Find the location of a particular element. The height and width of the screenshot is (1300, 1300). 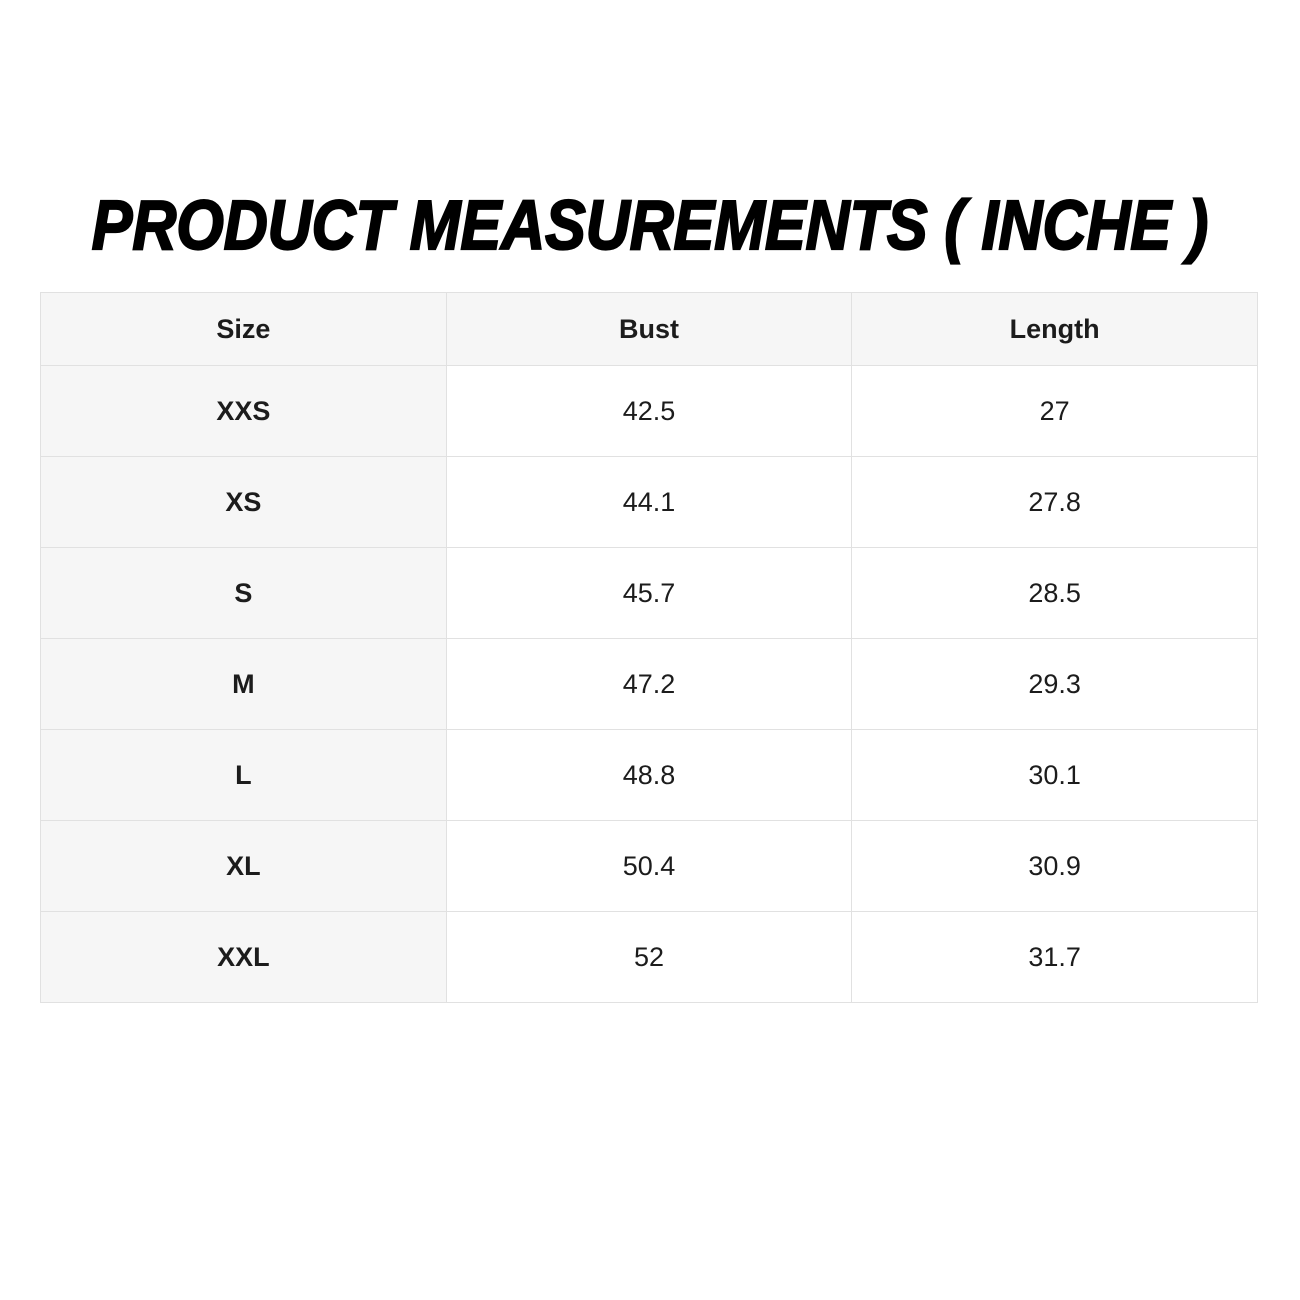

table-row: S 45.7 28.5 is located at coordinates (649, 593).